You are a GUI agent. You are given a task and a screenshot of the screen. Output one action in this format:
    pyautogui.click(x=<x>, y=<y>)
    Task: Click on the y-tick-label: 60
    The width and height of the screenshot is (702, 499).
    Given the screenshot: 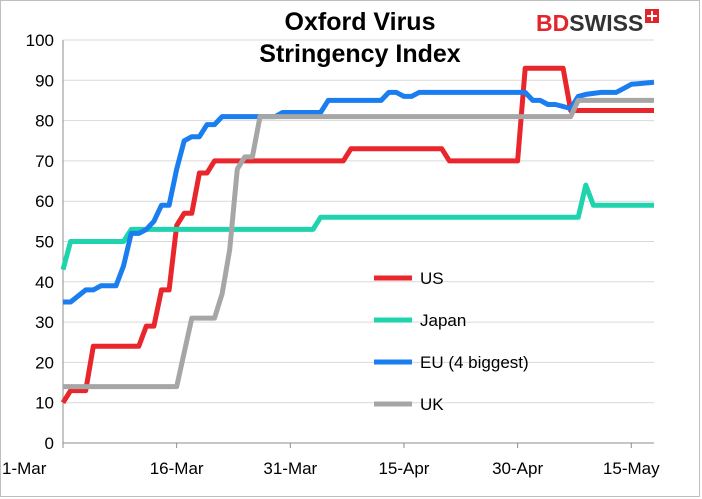 What is the action you would take?
    pyautogui.click(x=44, y=201)
    